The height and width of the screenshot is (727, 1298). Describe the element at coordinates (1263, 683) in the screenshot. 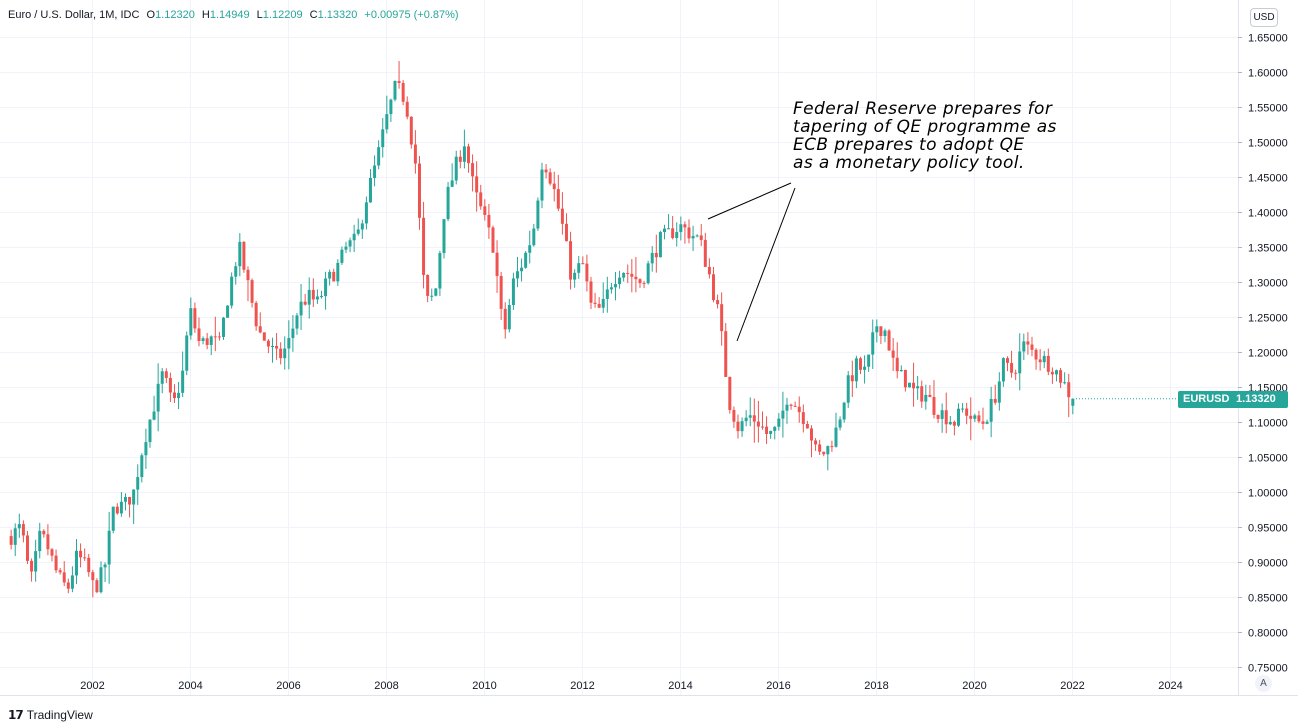

I see `auto-scale-button: A` at that location.